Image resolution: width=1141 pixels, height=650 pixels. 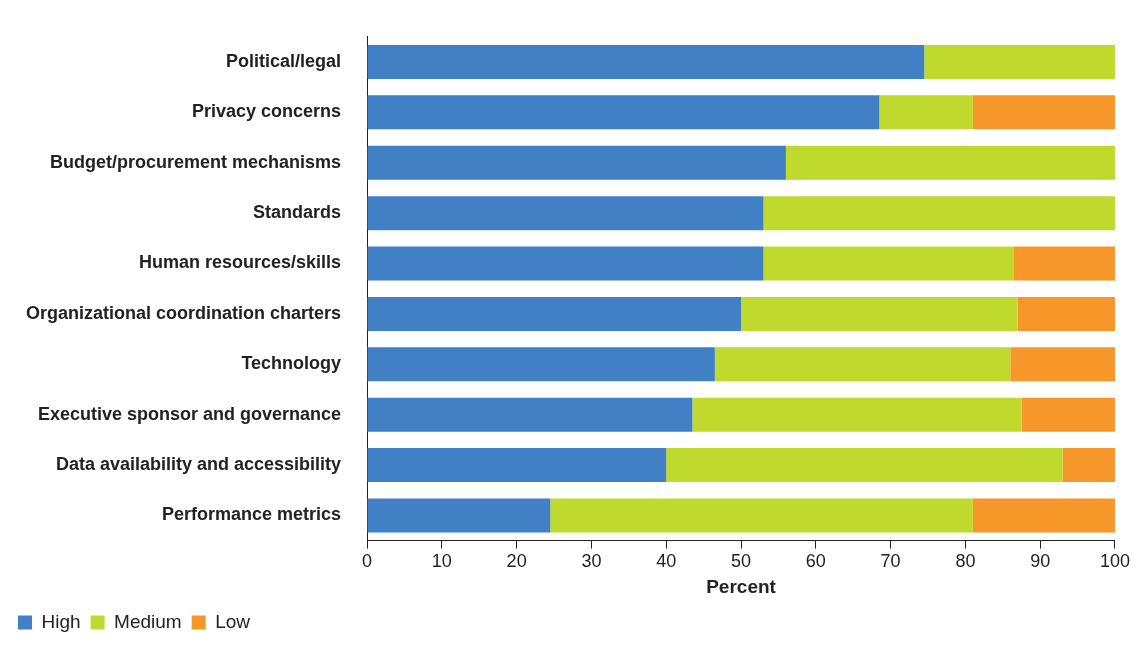 What do you see at coordinates (148, 621) in the screenshot?
I see `legend-label: Medium` at bounding box center [148, 621].